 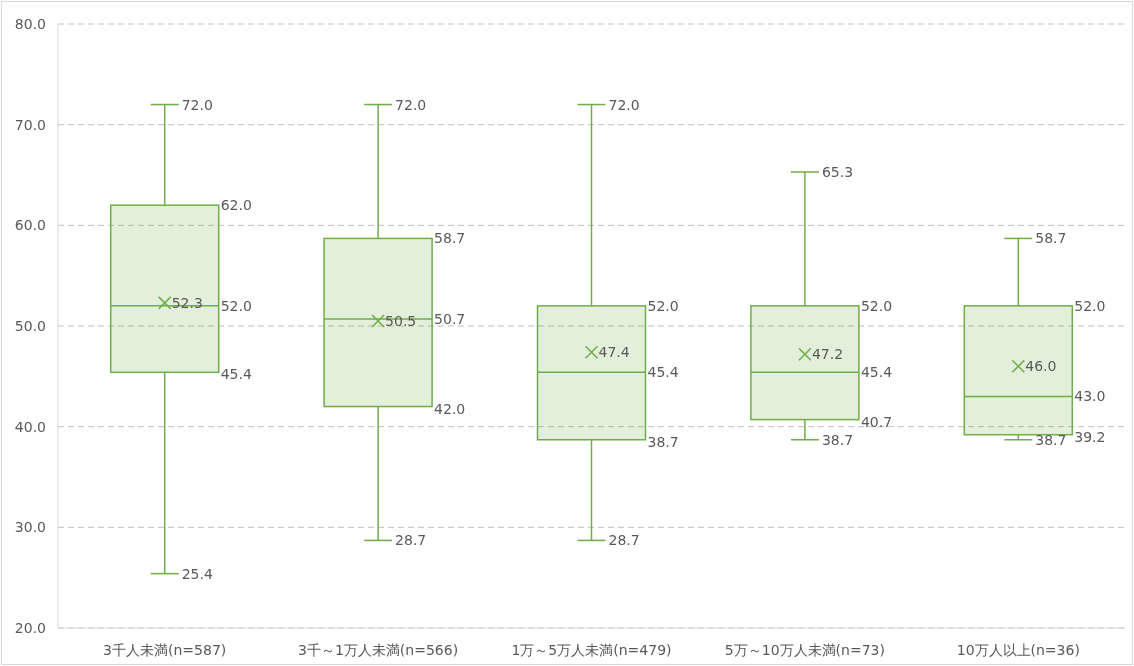 What do you see at coordinates (876, 421) in the screenshot?
I see `annotation: 40.7` at bounding box center [876, 421].